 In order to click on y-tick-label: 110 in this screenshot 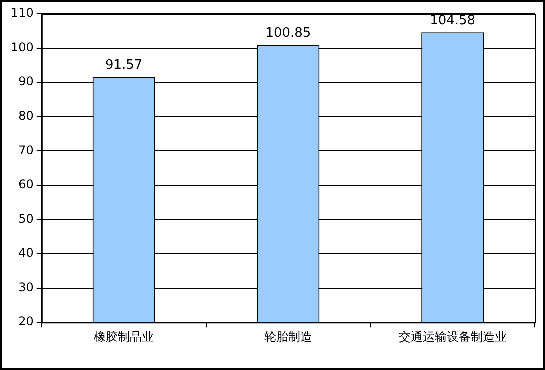, I will do `click(22, 13)`.